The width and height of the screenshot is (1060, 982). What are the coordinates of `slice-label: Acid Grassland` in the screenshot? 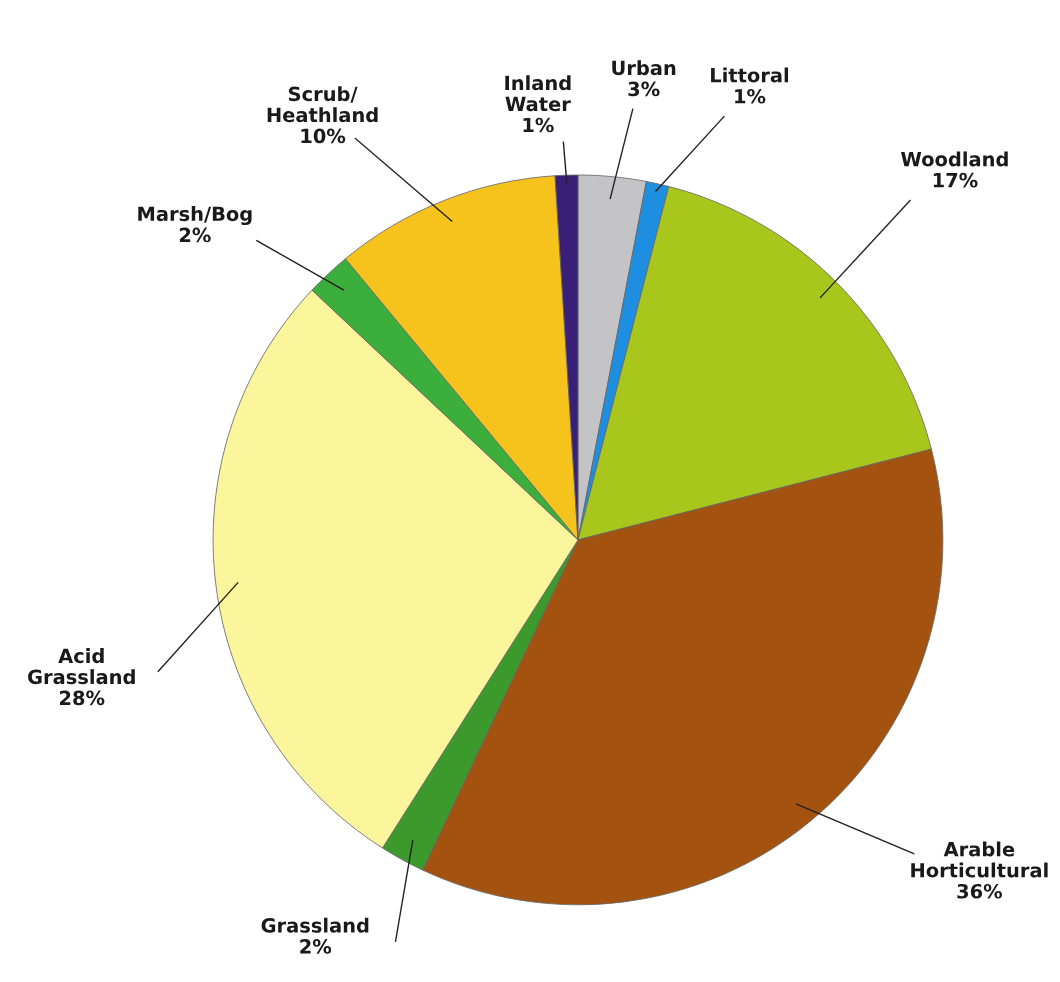 It's located at (81, 666).